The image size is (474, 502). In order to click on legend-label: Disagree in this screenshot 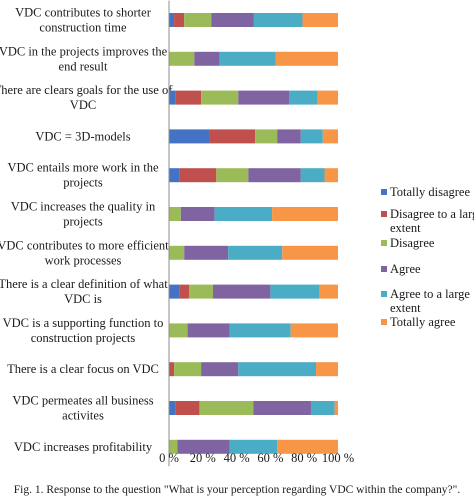, I will do `click(412, 243)`.